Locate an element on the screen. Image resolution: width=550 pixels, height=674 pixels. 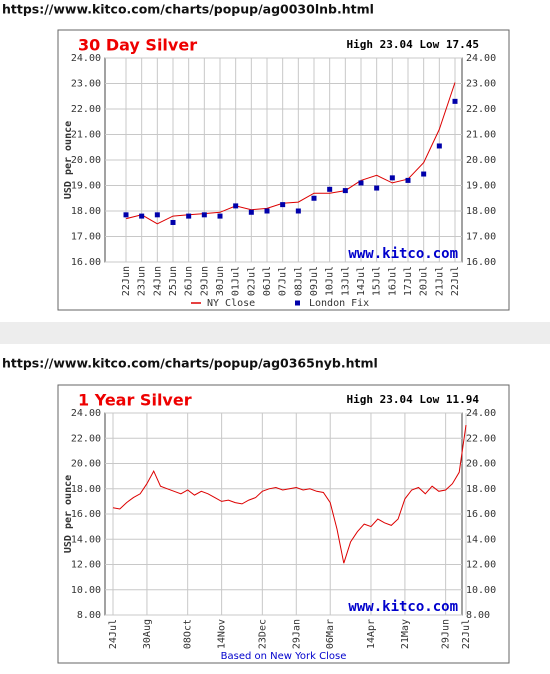
note: Based on New York Close is located at coordinates (284, 656).